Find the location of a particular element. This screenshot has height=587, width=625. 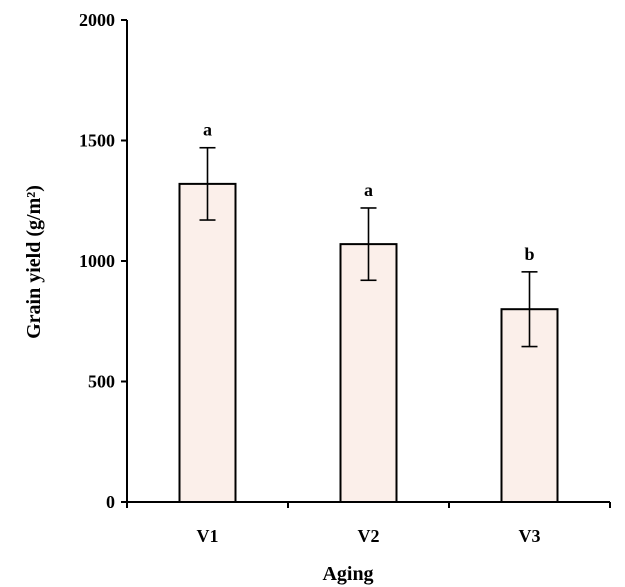

y-axis-title: Grain yield (g/m²) is located at coordinates (34, 262).